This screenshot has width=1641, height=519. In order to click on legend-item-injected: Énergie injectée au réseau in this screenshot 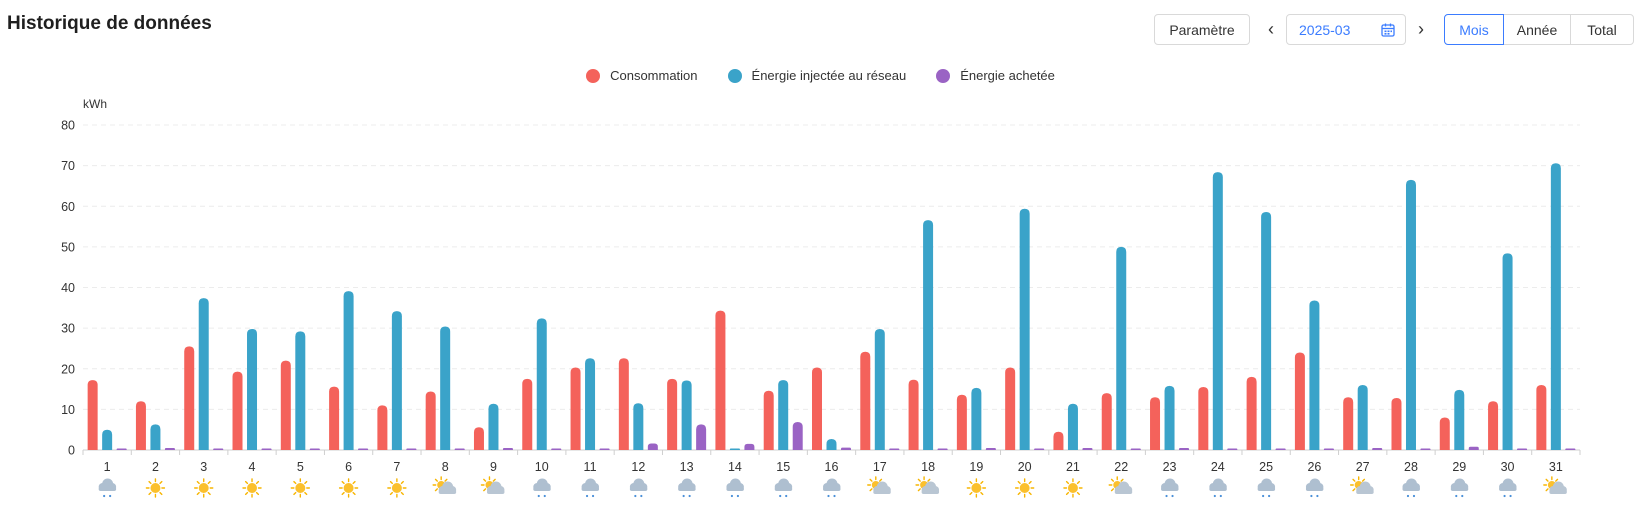, I will do `click(816, 75)`.